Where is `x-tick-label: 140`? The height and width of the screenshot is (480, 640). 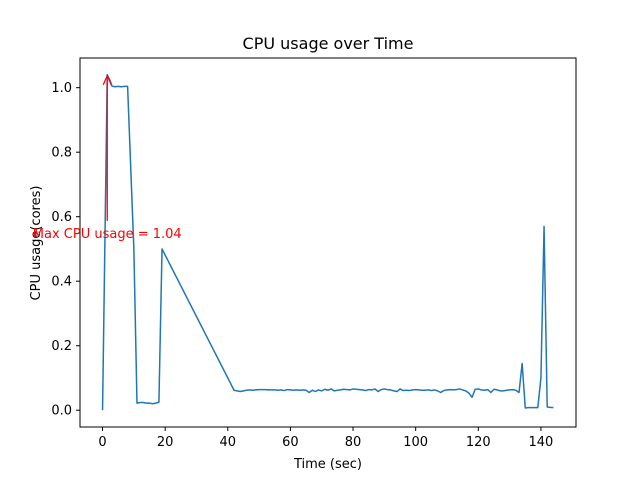
x-tick-label: 140 is located at coordinates (541, 442).